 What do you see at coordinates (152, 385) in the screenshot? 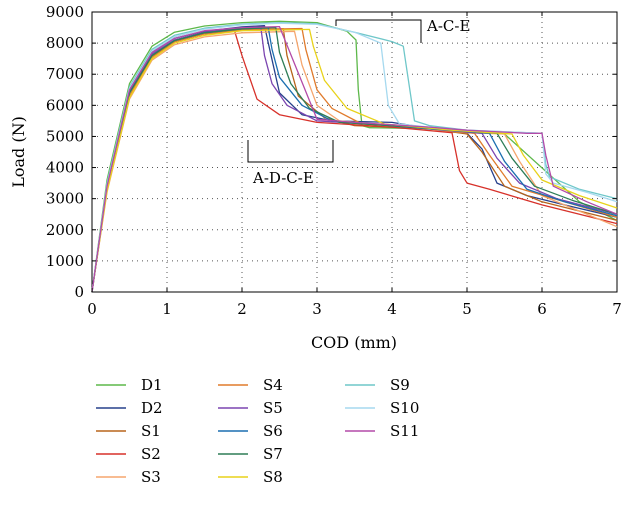
I see `legend-label: D1` at bounding box center [152, 385].